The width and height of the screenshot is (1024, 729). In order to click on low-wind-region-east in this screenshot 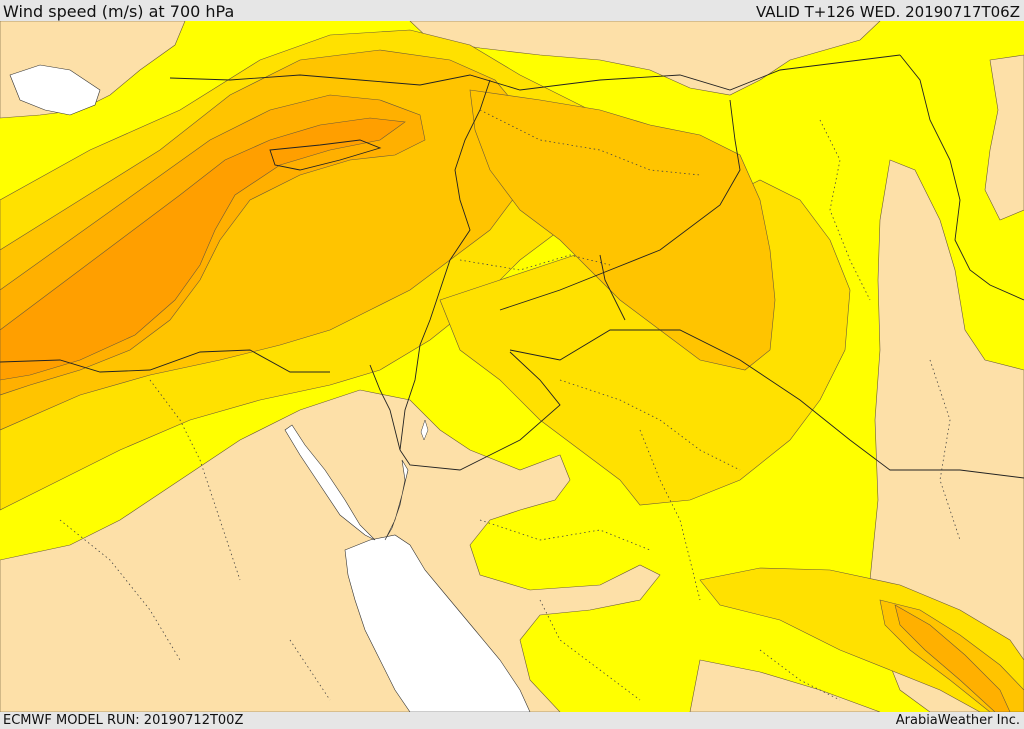, I will do `click(946, 435)`.